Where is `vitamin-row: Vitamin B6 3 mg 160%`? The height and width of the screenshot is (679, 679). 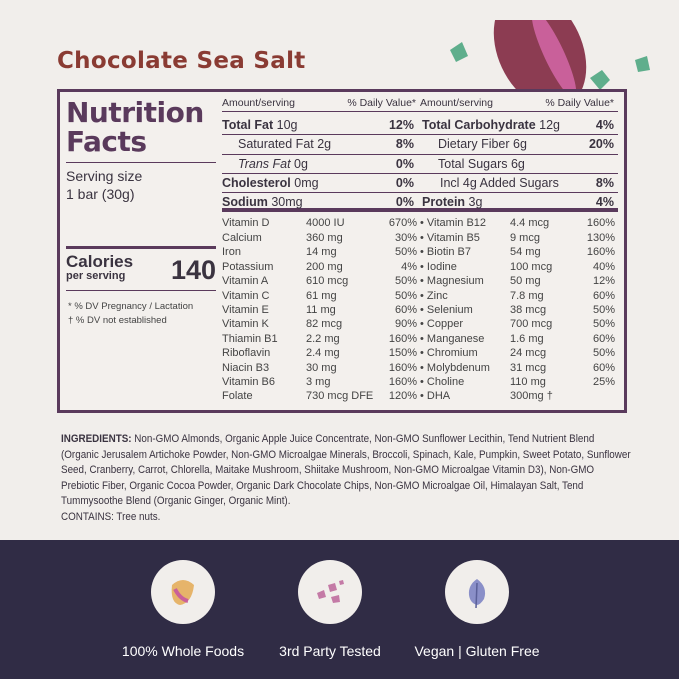
vitamin-row: Vitamin B6 3 mg 160% is located at coordinates (321, 382).